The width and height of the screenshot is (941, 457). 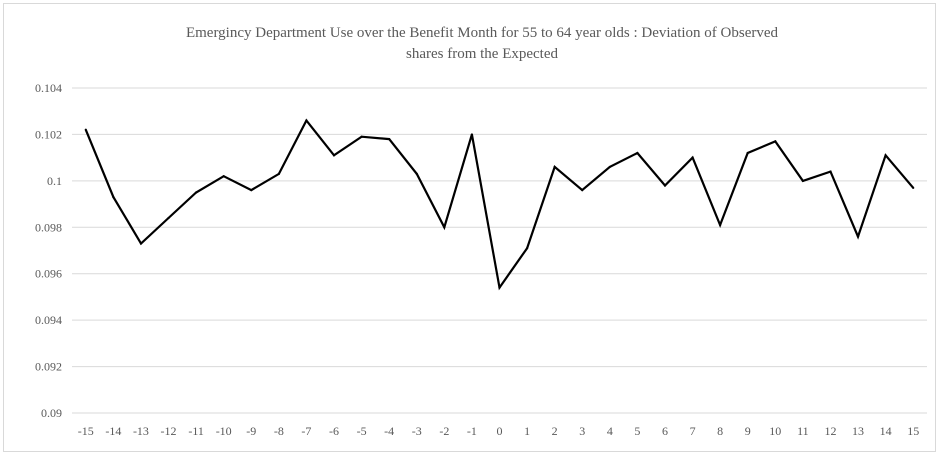 I want to click on y-tick-label: 0.092, so click(x=48, y=367).